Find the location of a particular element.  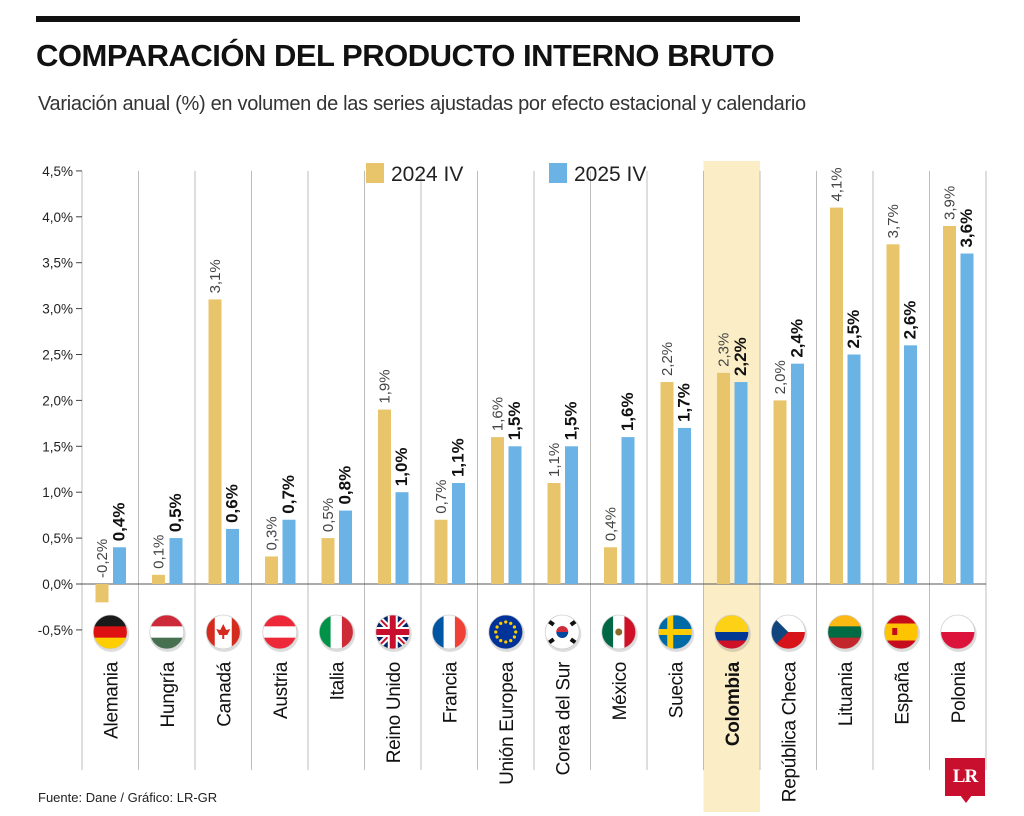

category-label-reino-unido: Reino Unido is located at coordinates (394, 712).